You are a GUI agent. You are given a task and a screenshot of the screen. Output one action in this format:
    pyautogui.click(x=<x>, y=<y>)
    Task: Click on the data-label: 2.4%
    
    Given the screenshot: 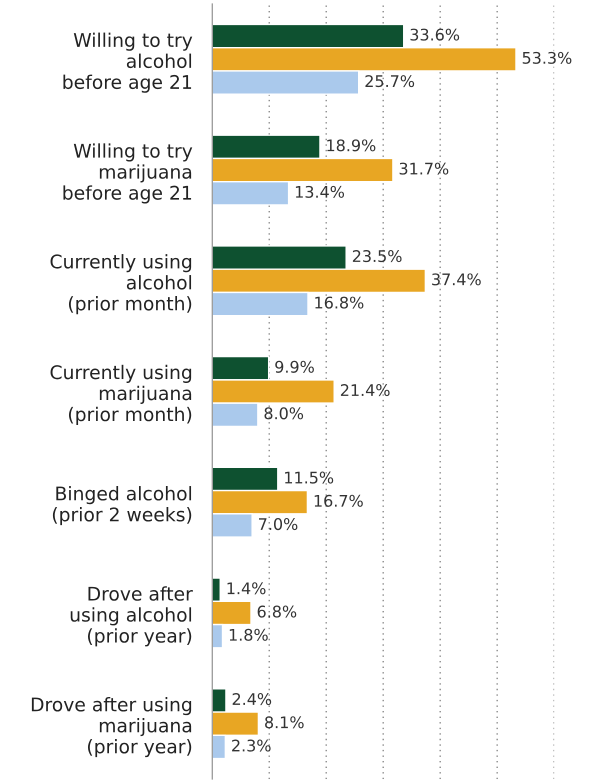 What is the action you would take?
    pyautogui.click(x=252, y=699)
    